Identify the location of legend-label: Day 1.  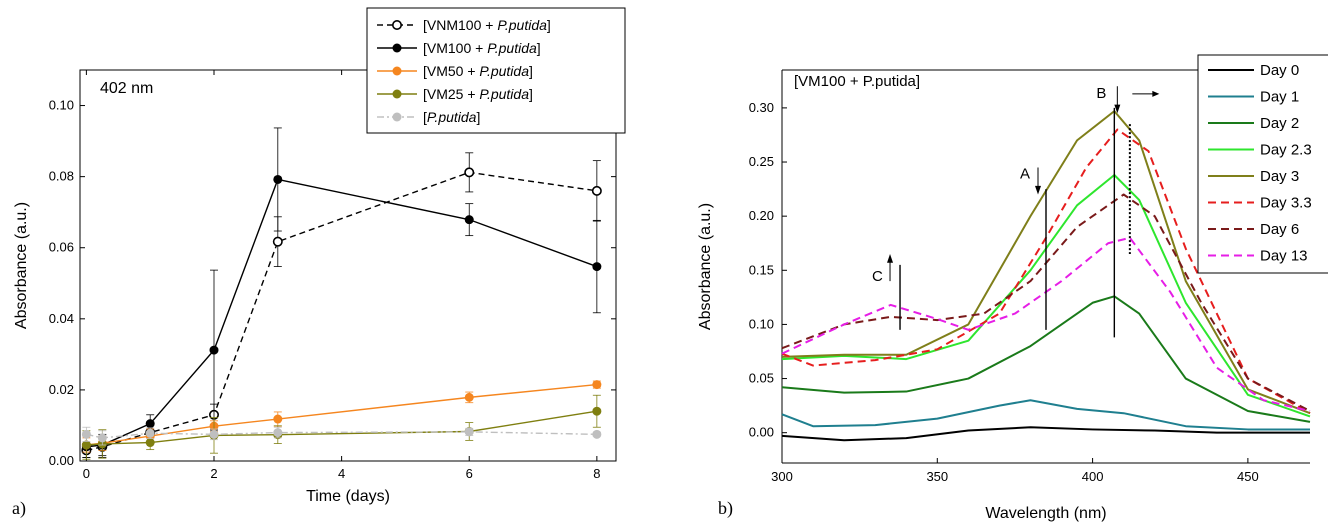
(1279, 97).